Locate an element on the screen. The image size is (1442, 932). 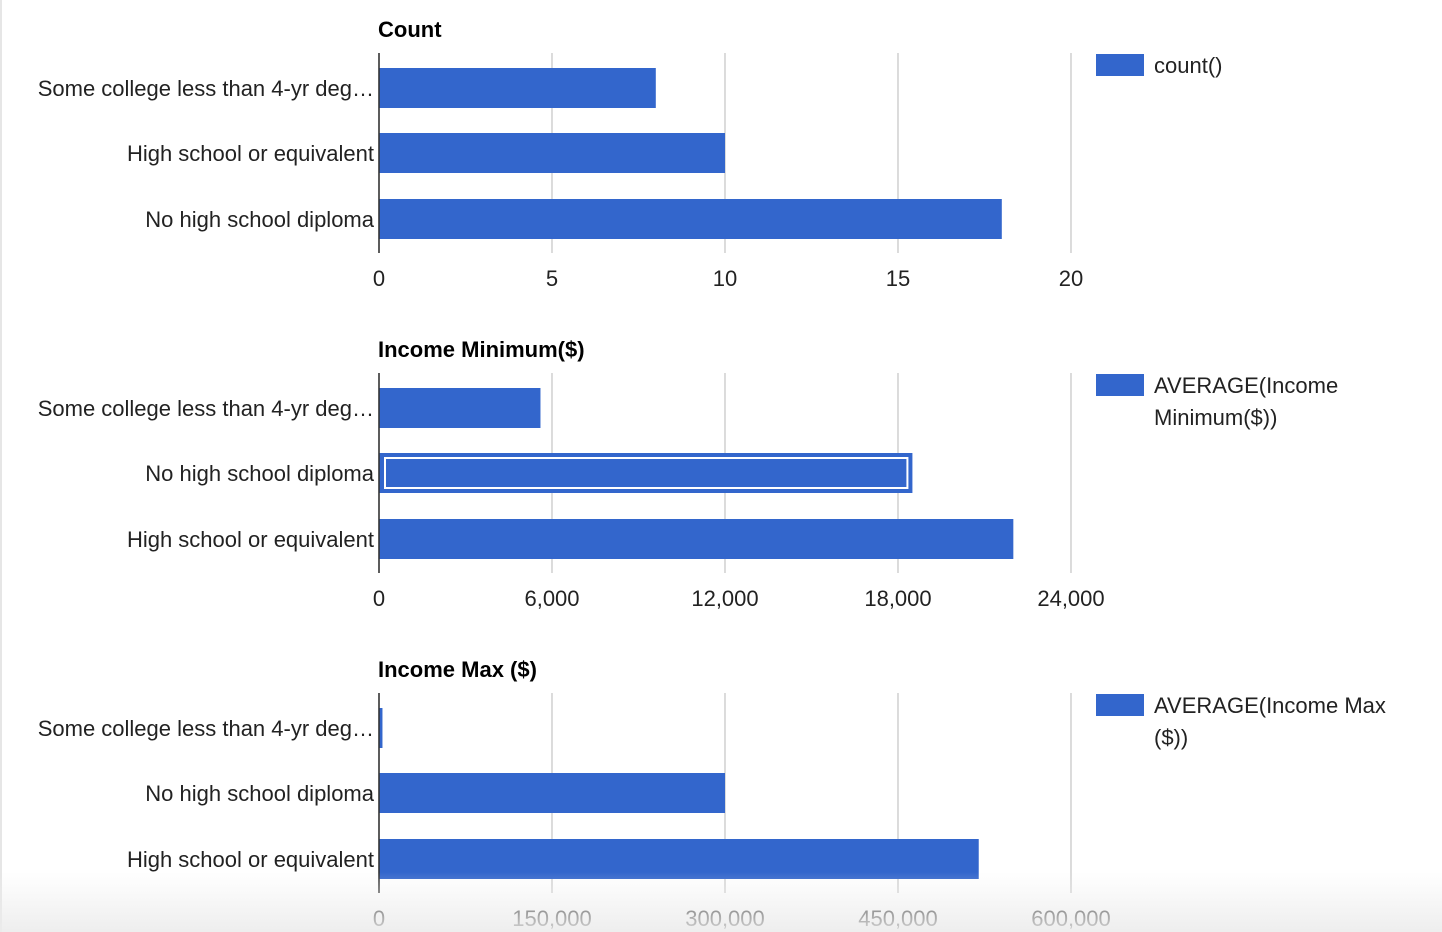
tick-label: 12,000 is located at coordinates (724, 598).